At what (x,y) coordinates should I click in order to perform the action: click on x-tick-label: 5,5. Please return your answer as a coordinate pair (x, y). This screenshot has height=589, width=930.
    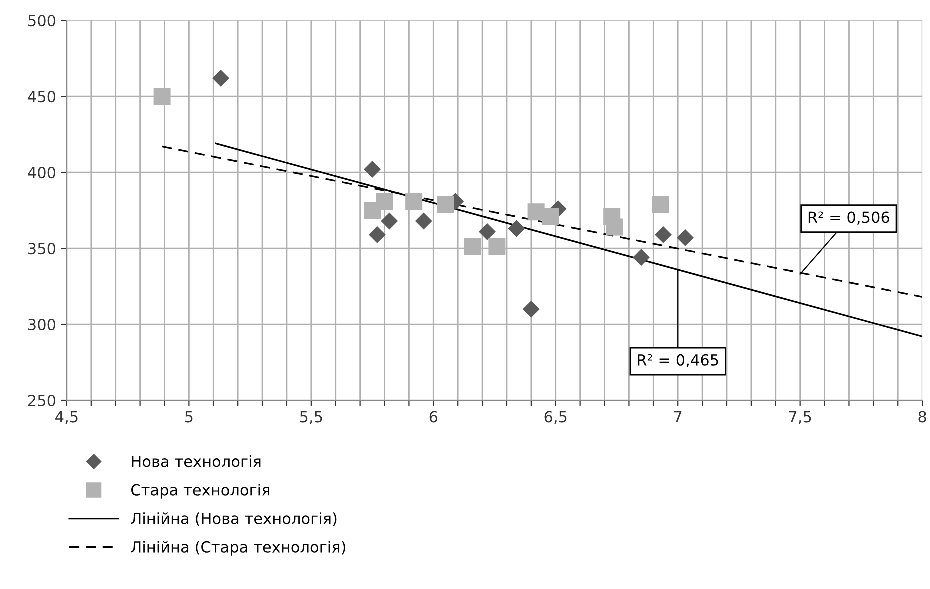
    Looking at the image, I should click on (311, 417).